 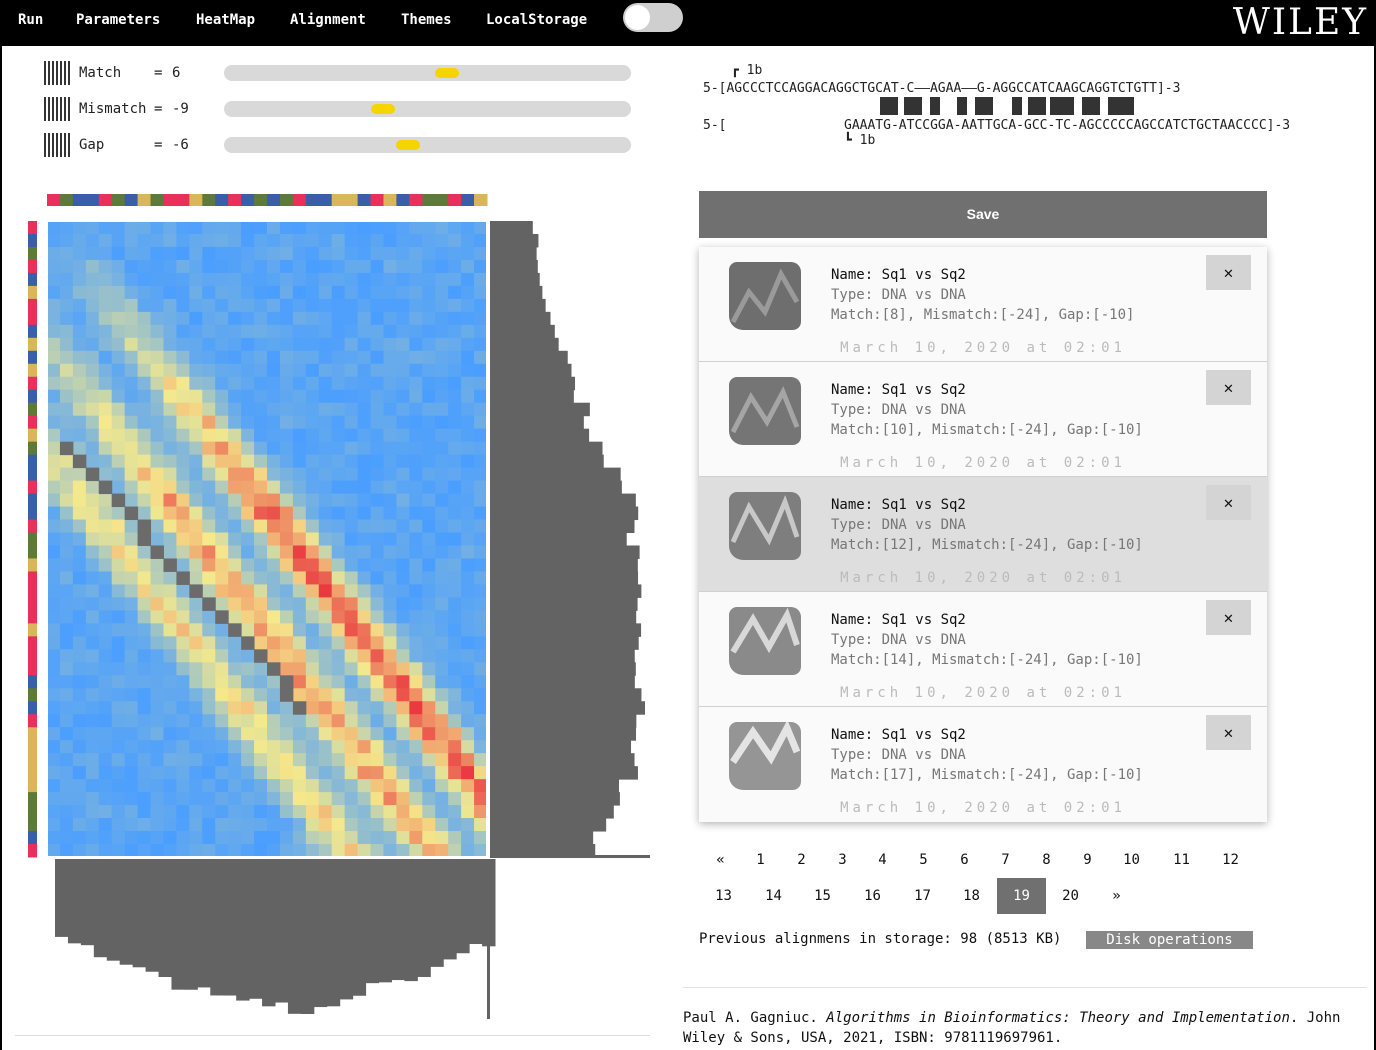 What do you see at coordinates (118, 20) in the screenshot?
I see `menu-parameters: Parameters` at bounding box center [118, 20].